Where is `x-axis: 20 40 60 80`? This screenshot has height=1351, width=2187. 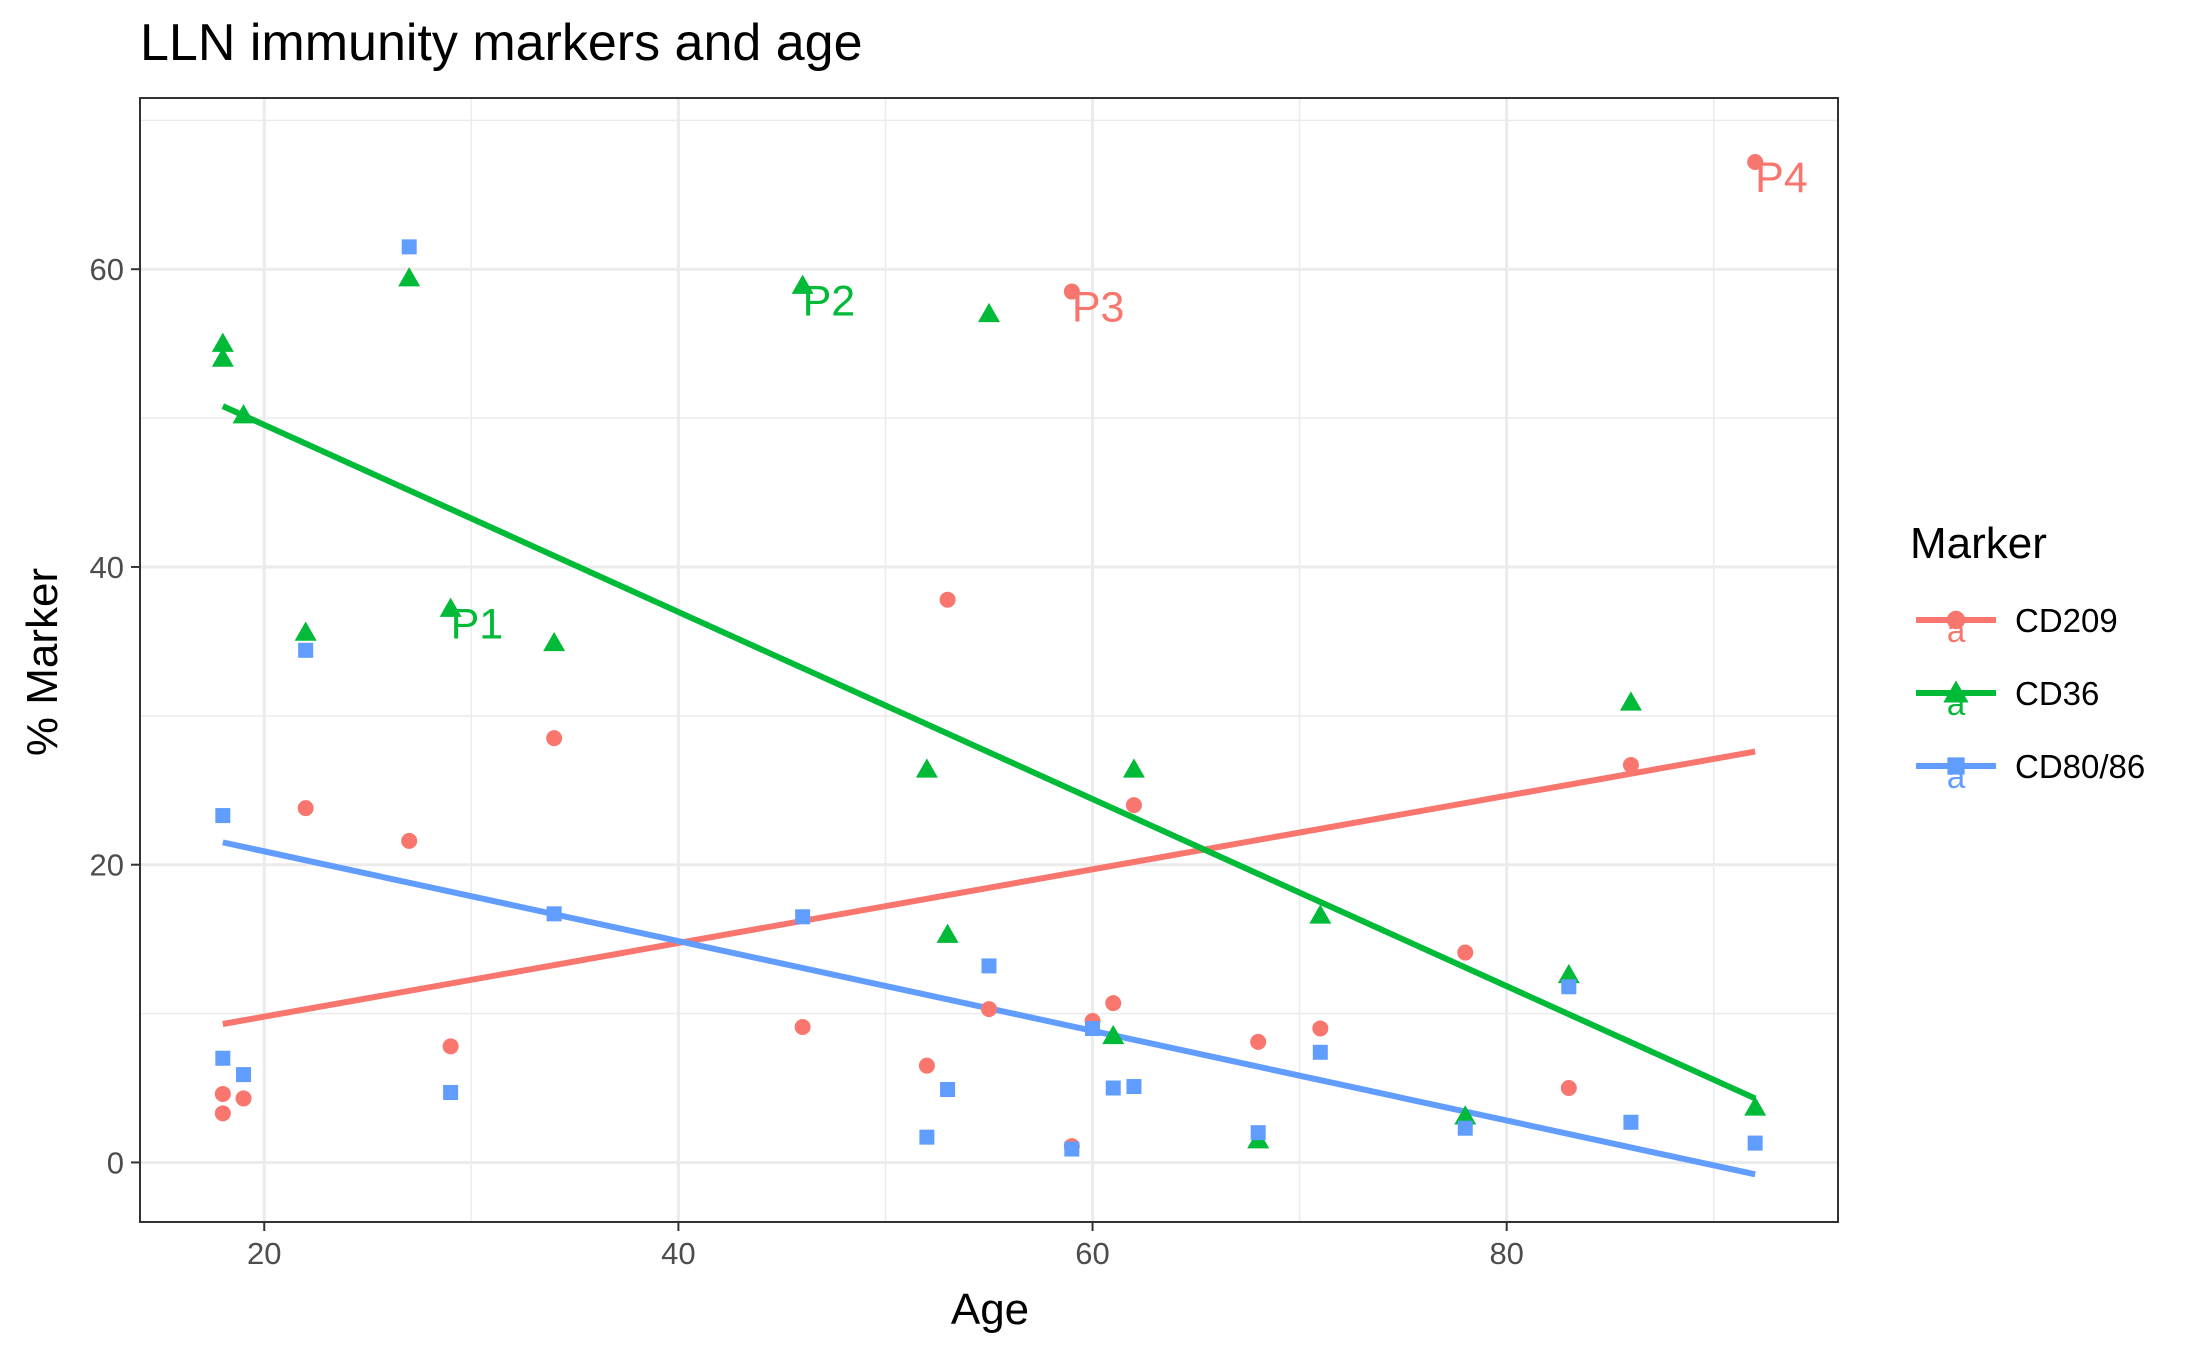 x-axis: 20 40 60 80 is located at coordinates (885, 1246).